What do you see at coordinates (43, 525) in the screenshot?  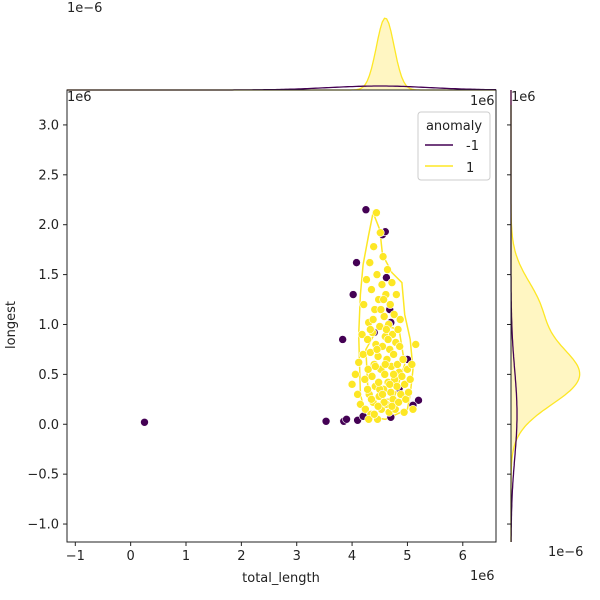 I see `y-tick-label: −1.0` at bounding box center [43, 525].